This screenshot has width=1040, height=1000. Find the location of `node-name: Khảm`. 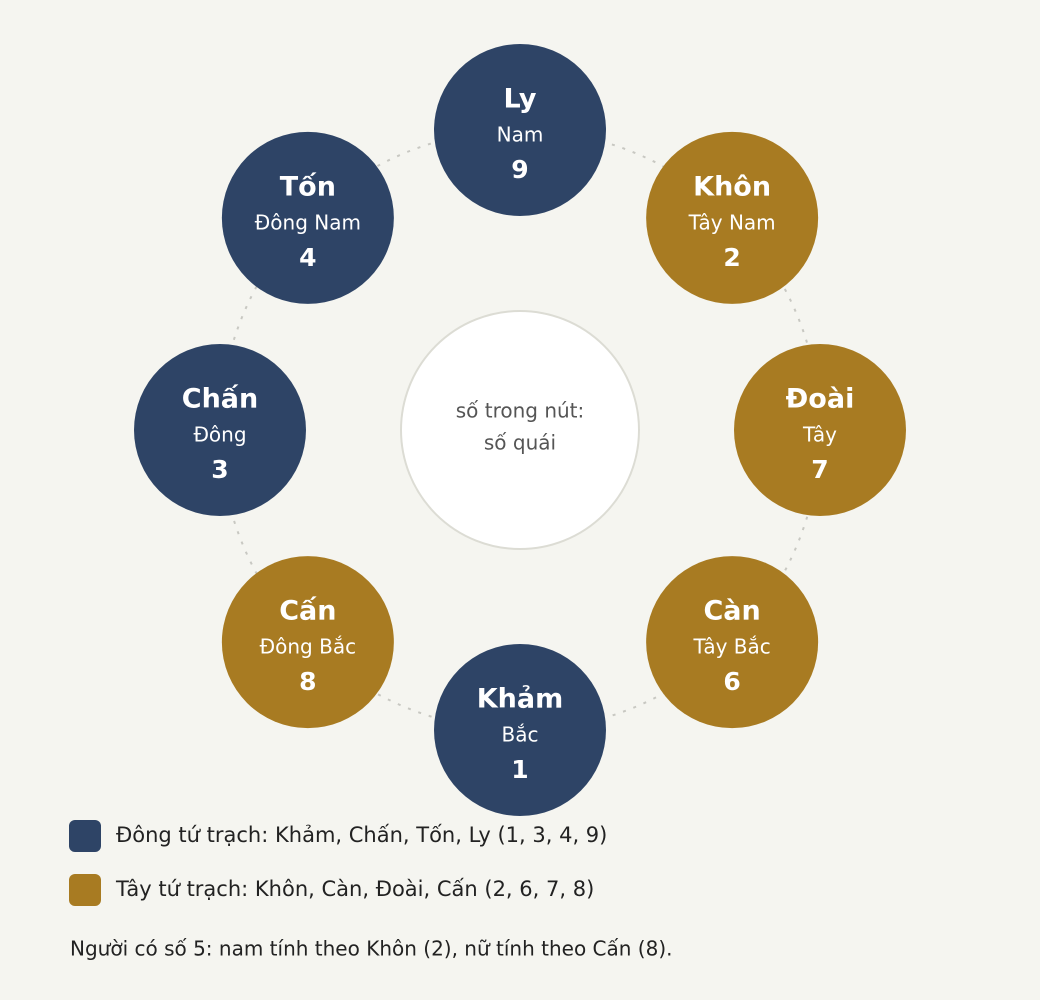

node-name: Khảm is located at coordinates (520, 699).